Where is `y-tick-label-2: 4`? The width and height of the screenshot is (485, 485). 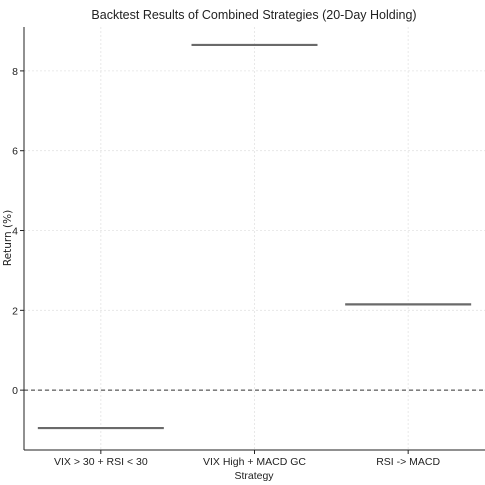 y-tick-label-2: 4 is located at coordinates (15, 232).